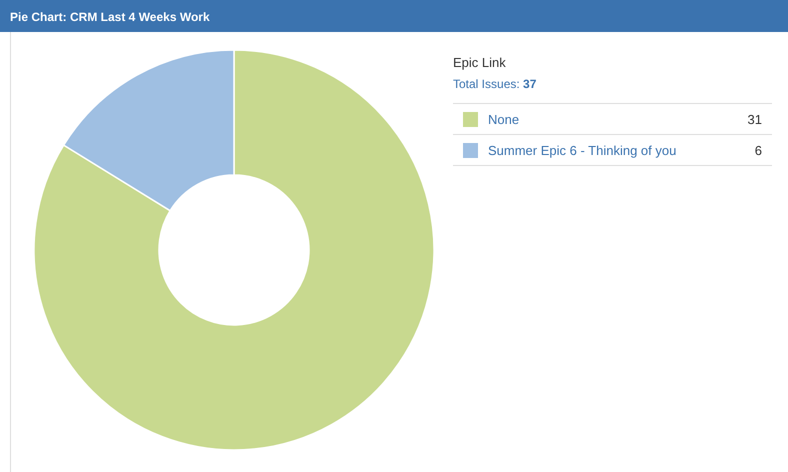 Image resolution: width=788 pixels, height=472 pixels. What do you see at coordinates (495, 84) in the screenshot?
I see `text: Total Issues: 37` at bounding box center [495, 84].